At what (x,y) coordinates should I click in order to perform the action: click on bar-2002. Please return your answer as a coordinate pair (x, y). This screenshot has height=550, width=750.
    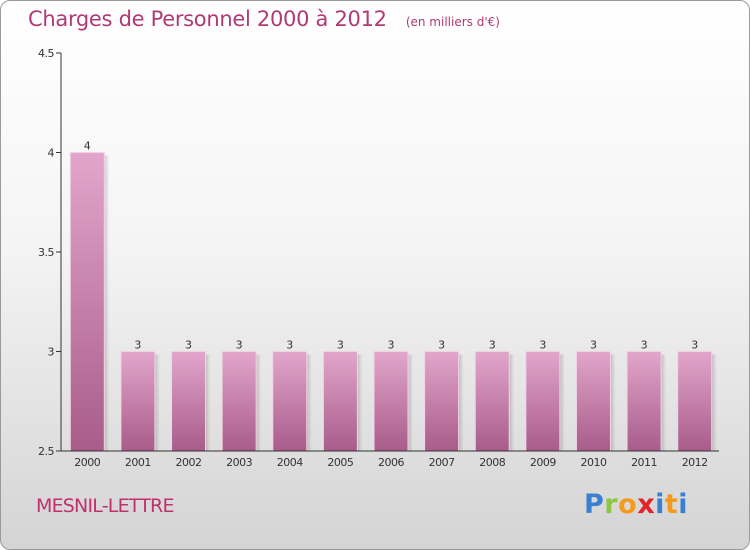
    Looking at the image, I should click on (189, 401).